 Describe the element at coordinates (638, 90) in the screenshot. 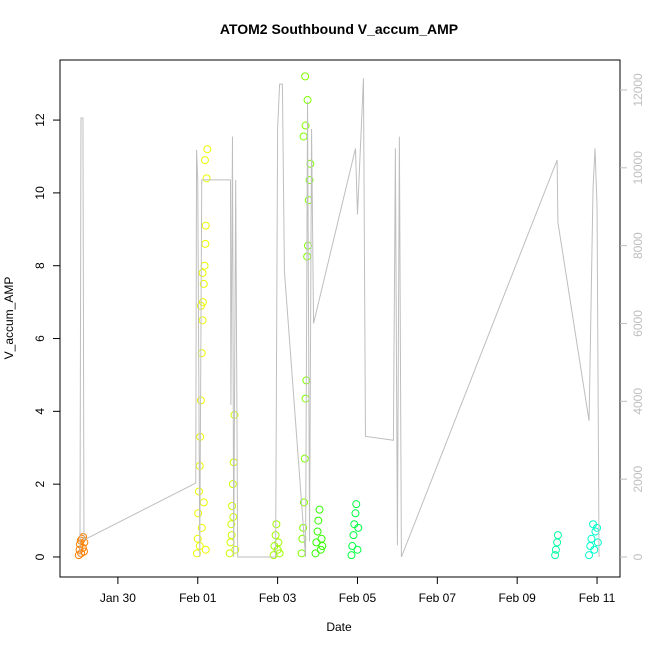

I see `y2-tick-label: 12000` at that location.